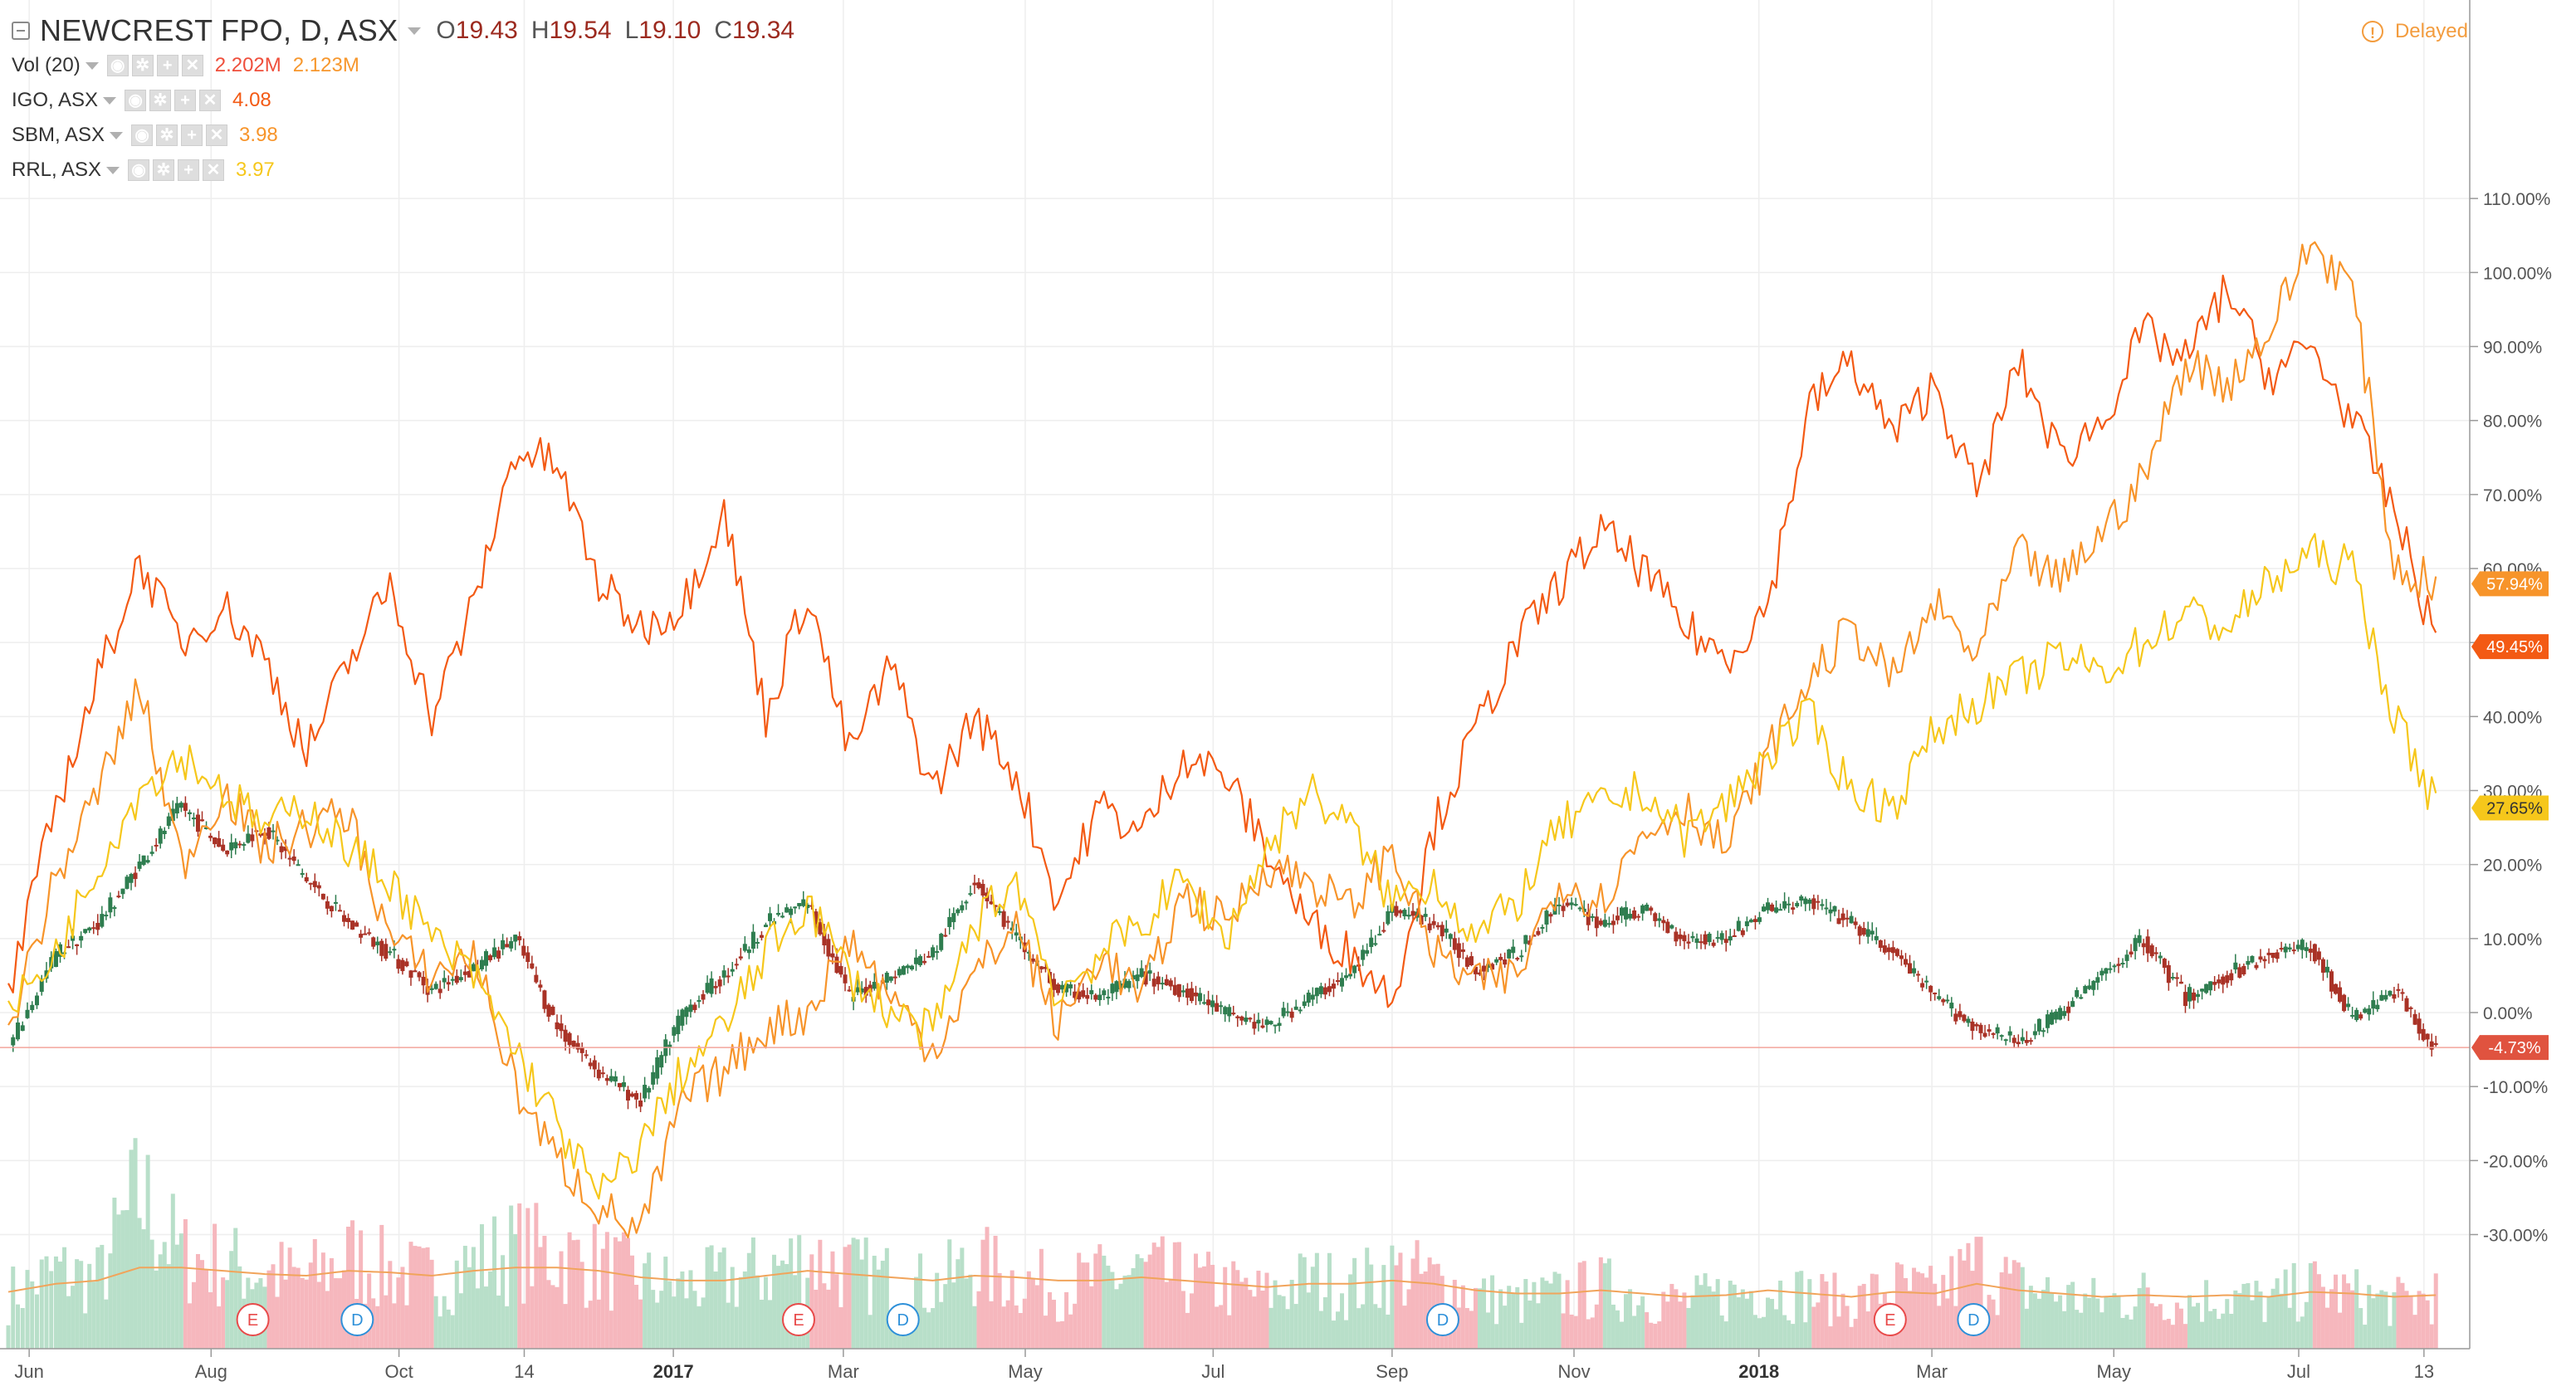  Describe the element at coordinates (2414, 31) in the screenshot. I see `delayed-indicator: ! Delayed` at that location.